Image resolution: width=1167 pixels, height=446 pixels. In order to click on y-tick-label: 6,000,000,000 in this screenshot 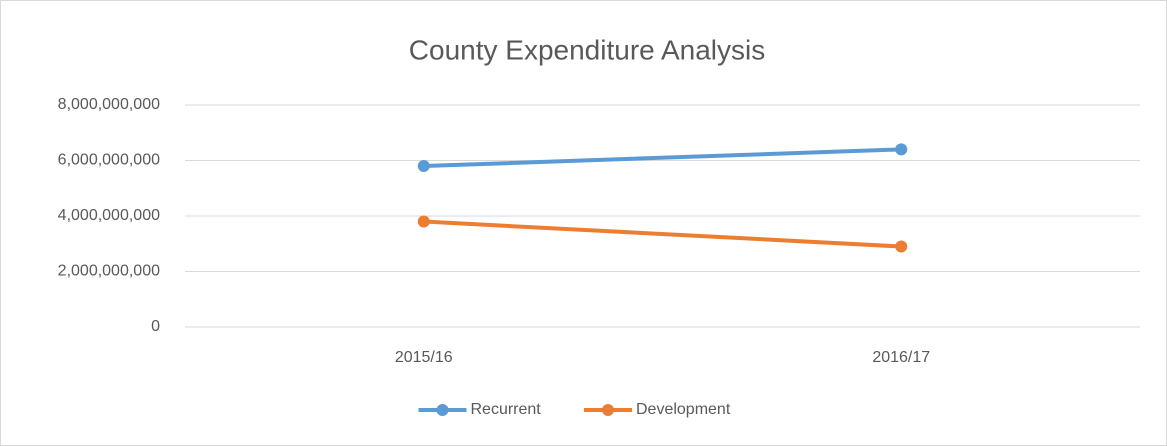, I will do `click(109, 160)`.